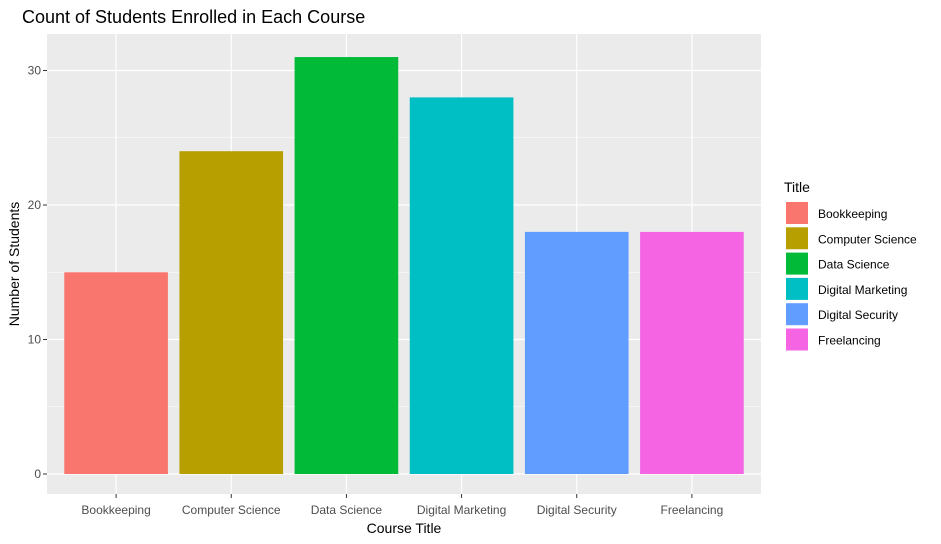 The width and height of the screenshot is (941, 544). What do you see at coordinates (116, 373) in the screenshot?
I see `bar-bookkeeping` at bounding box center [116, 373].